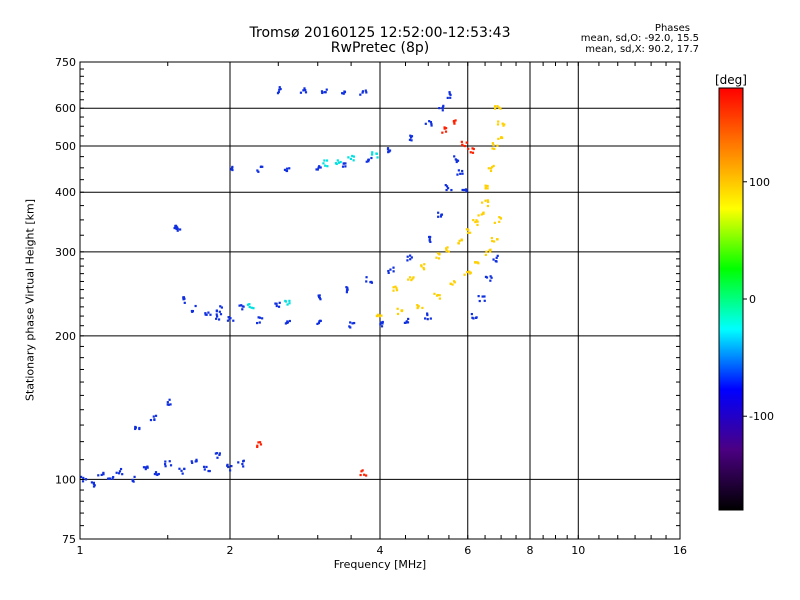  I want to click on y-tick-label: 75, so click(69, 539).